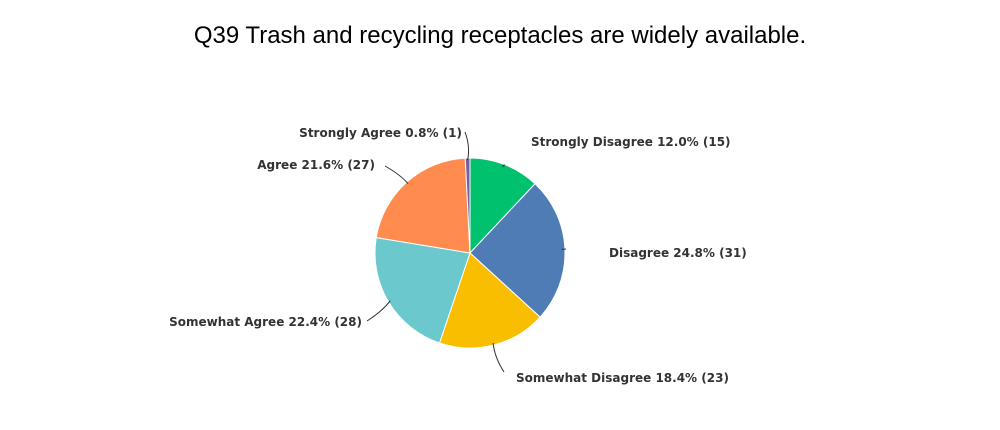 This screenshot has width=1000, height=430. I want to click on leader-line-agree, so click(396, 174).